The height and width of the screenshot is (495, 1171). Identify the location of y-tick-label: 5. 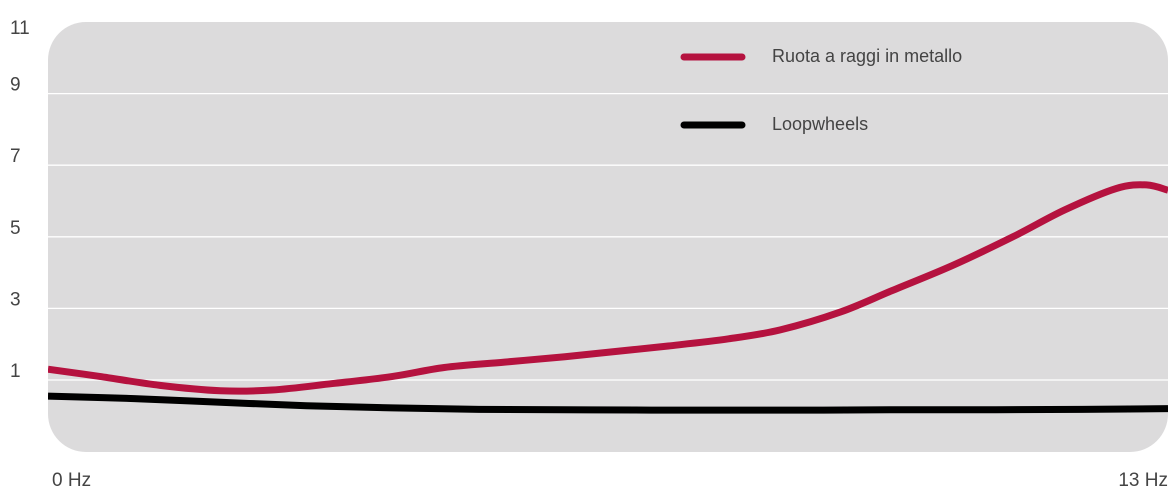
(15, 228).